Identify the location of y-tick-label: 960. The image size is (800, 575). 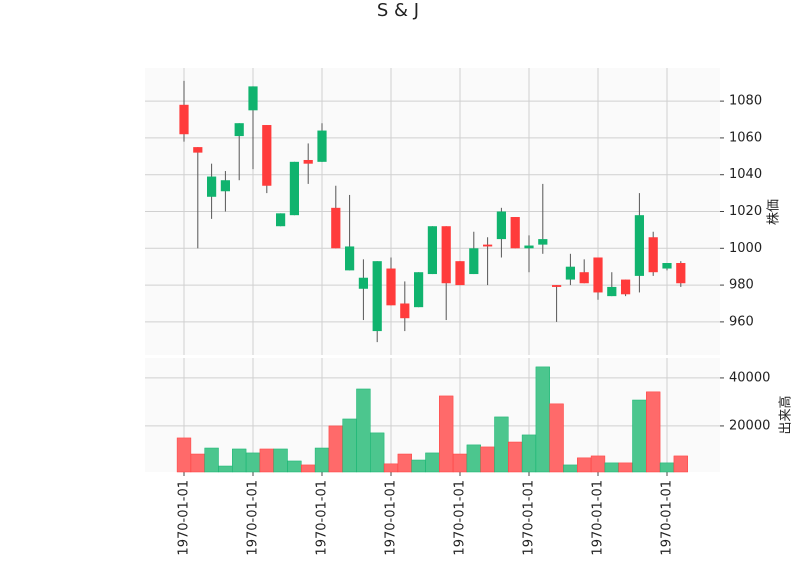
(741, 321).